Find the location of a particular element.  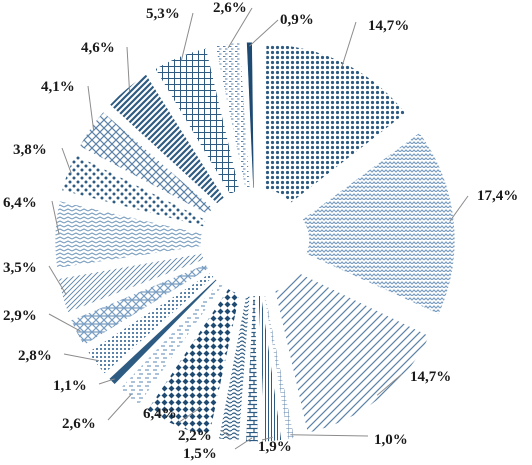

slice-label-15: 3,8% is located at coordinates (30, 150).